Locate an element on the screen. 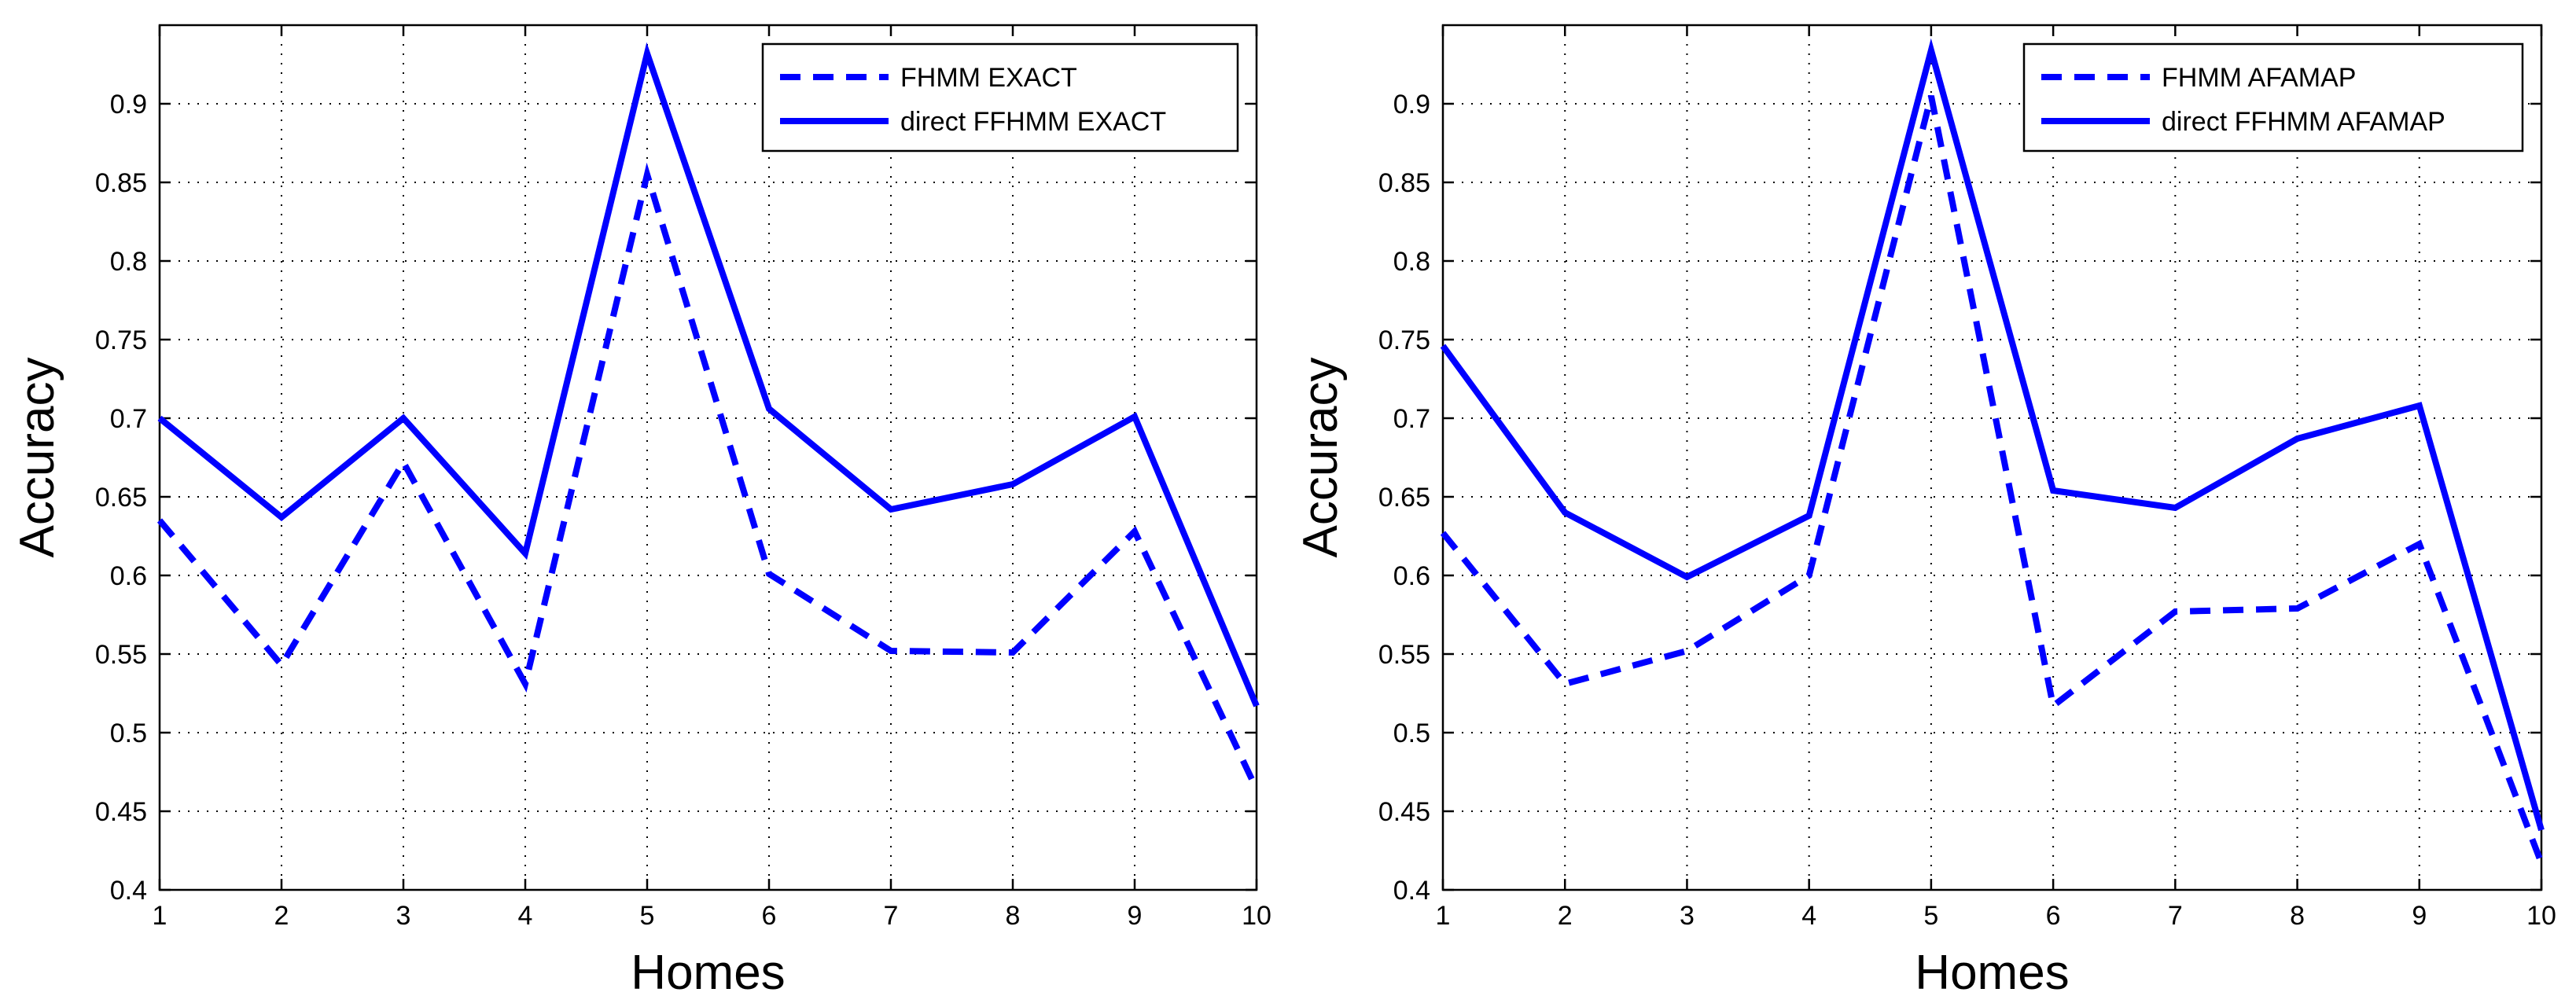 This screenshot has height=1007, width=2576. legend: FHMM EXACT direct FFHMM EXACT is located at coordinates (1000, 97).